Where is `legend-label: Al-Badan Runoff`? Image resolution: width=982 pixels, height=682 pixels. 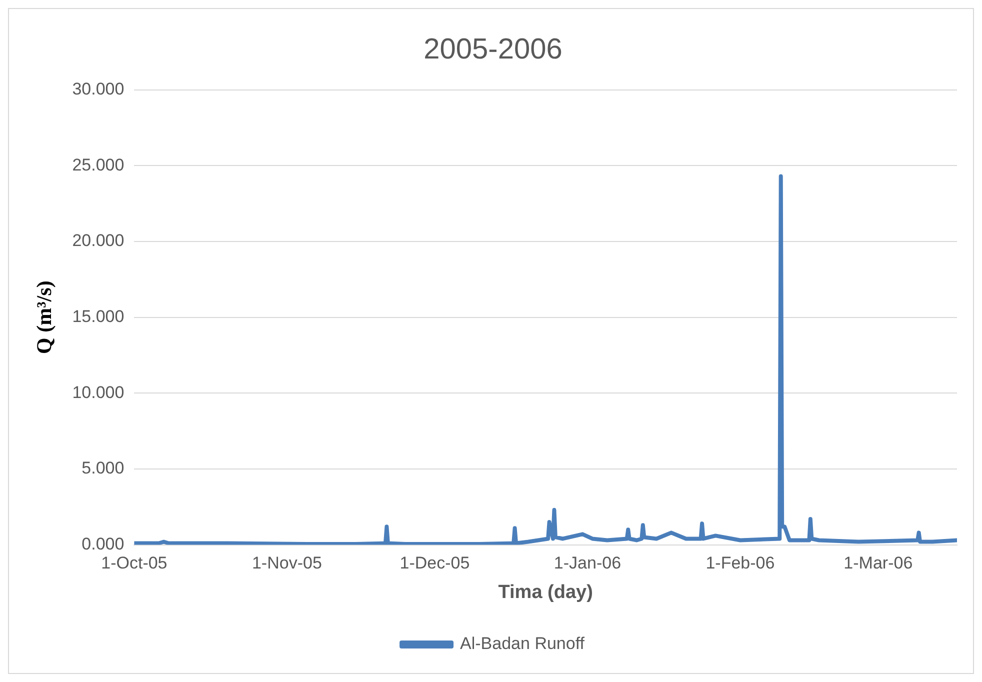 legend-label: Al-Badan Runoff is located at coordinates (522, 644).